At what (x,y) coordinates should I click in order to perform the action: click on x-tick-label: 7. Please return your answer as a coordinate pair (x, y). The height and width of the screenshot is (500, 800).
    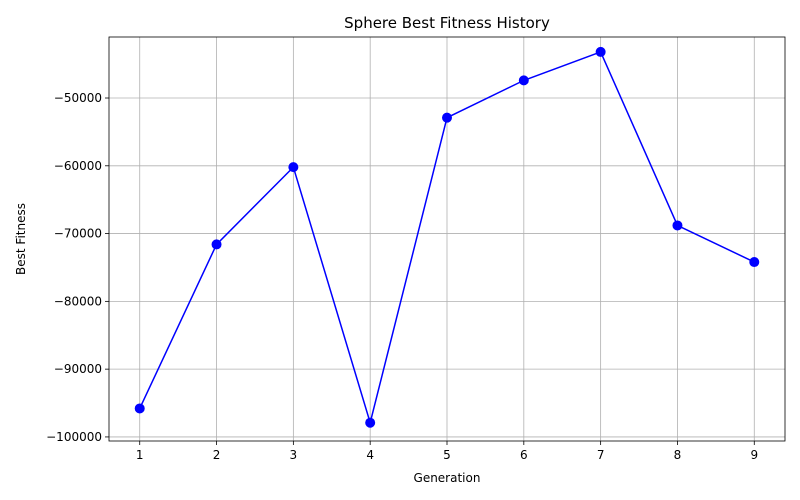
    Looking at the image, I should click on (601, 455).